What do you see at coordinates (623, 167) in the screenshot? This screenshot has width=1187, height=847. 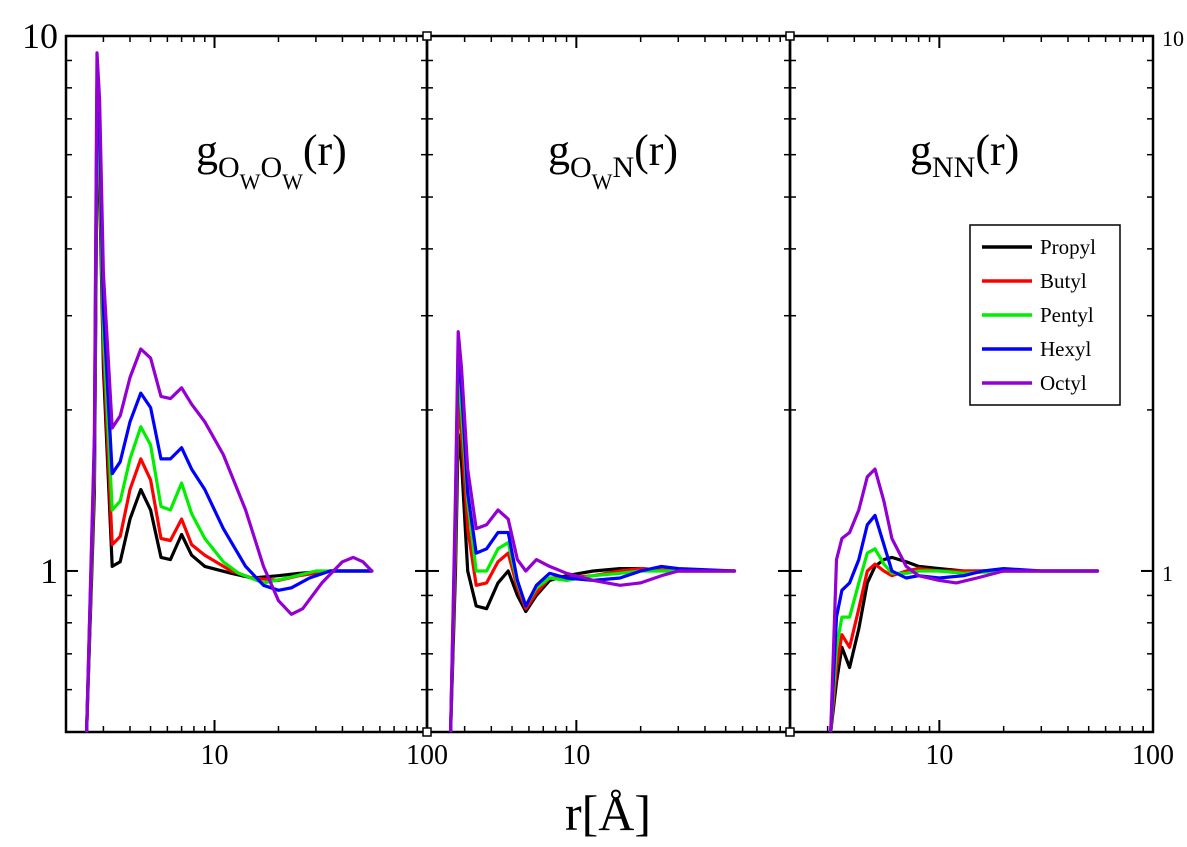 I see `title-subscript: N` at bounding box center [623, 167].